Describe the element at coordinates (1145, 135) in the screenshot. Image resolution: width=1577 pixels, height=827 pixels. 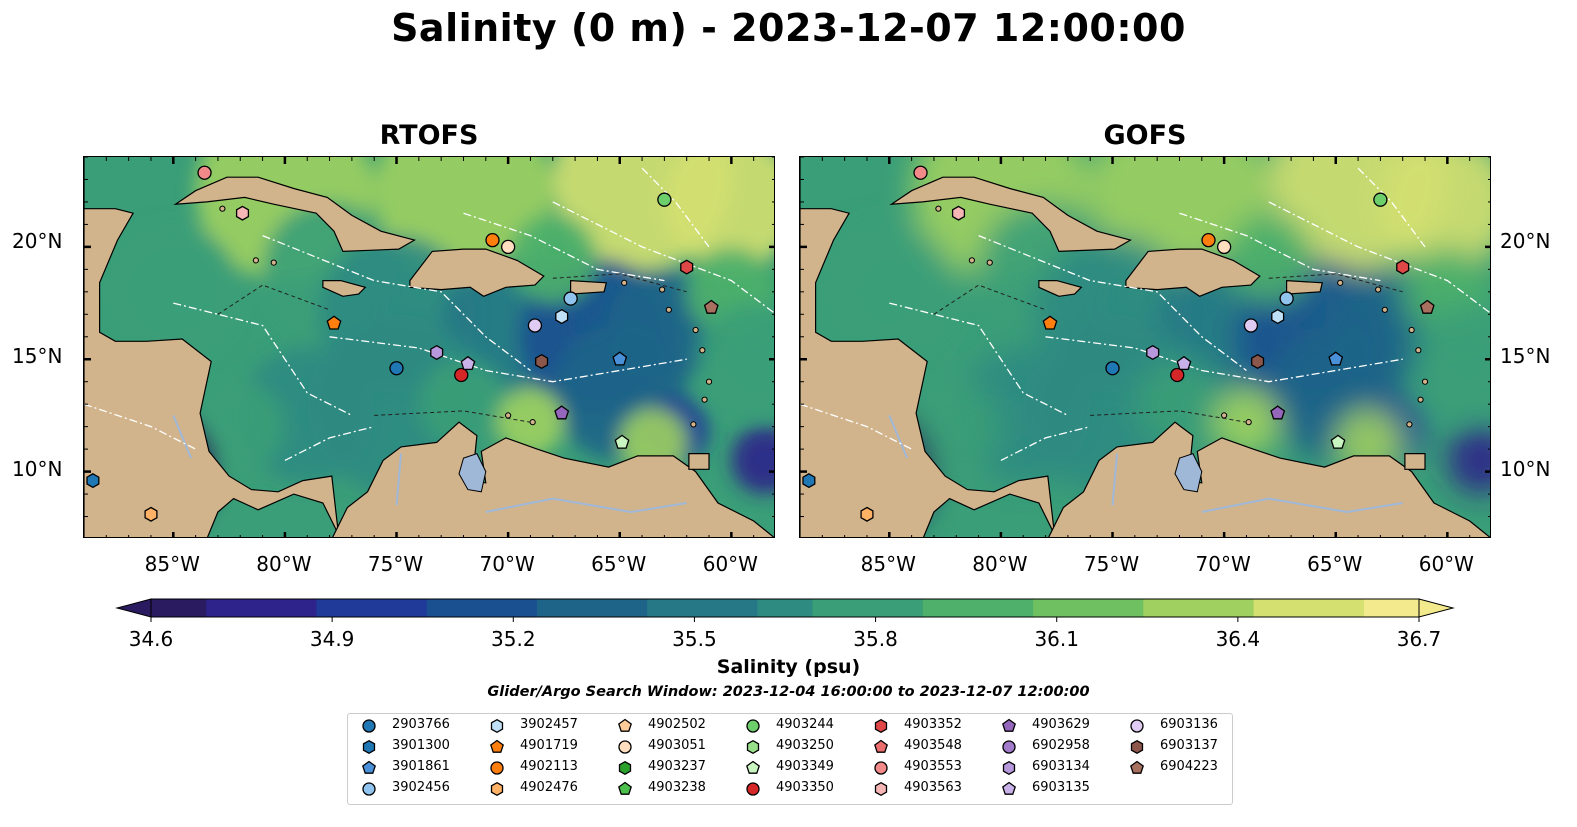
I see `panel-title-gofs: GOFS` at that location.